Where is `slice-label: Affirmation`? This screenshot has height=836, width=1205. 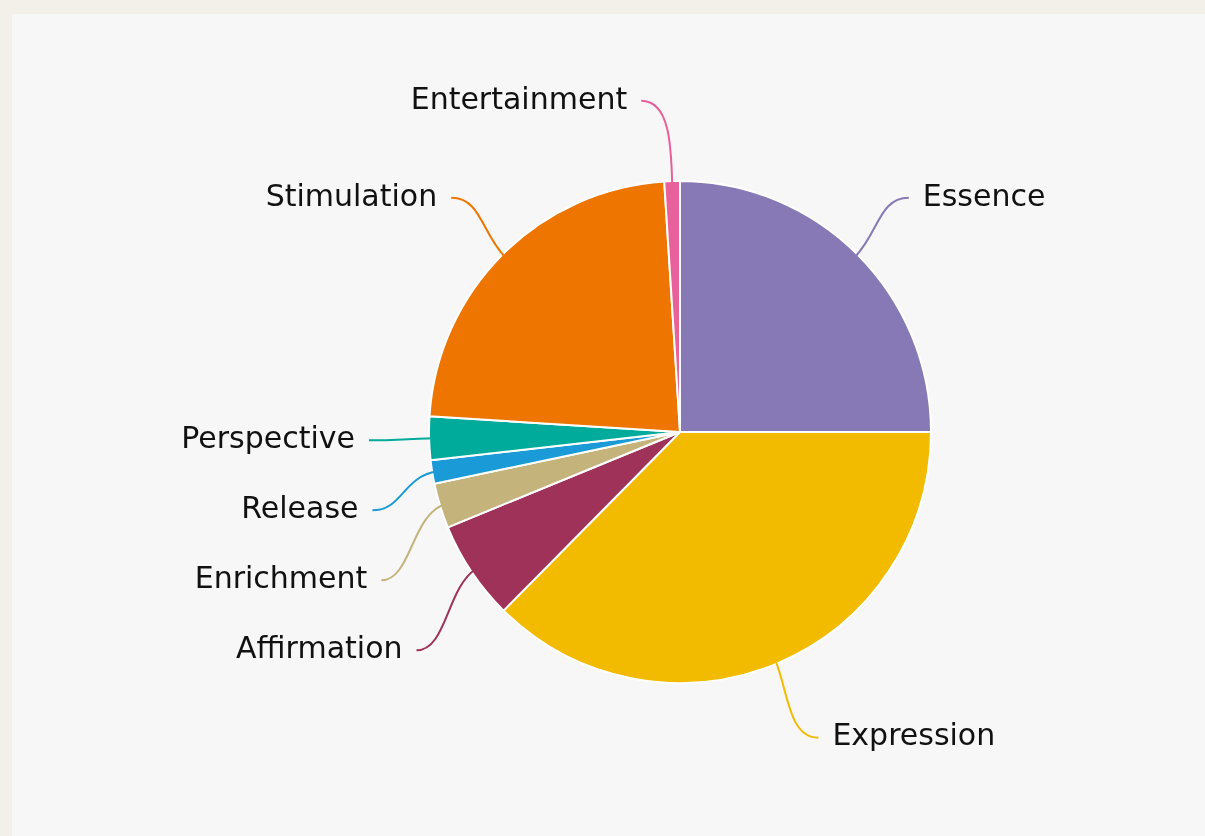 slice-label: Affirmation is located at coordinates (319, 648).